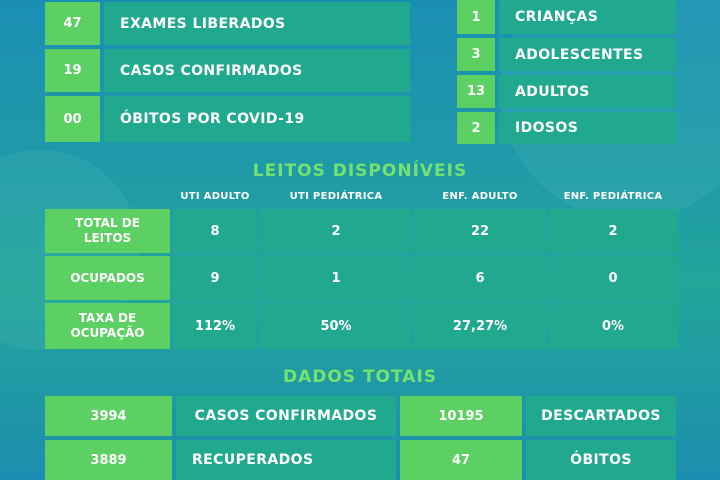 Image resolution: width=720 pixels, height=480 pixels. I want to click on table-cell: 9, so click(215, 278).